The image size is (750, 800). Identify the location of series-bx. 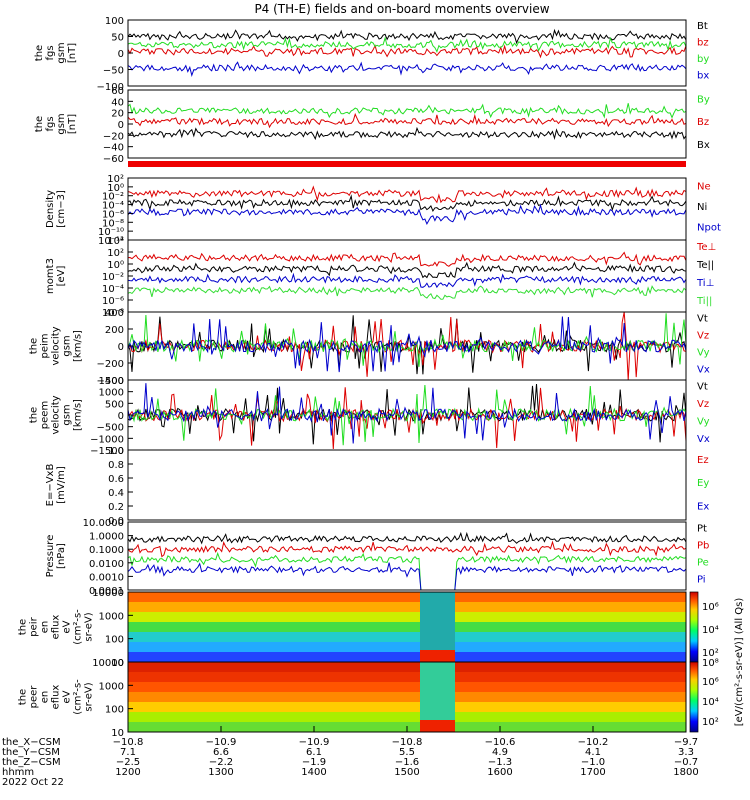
(407, 69).